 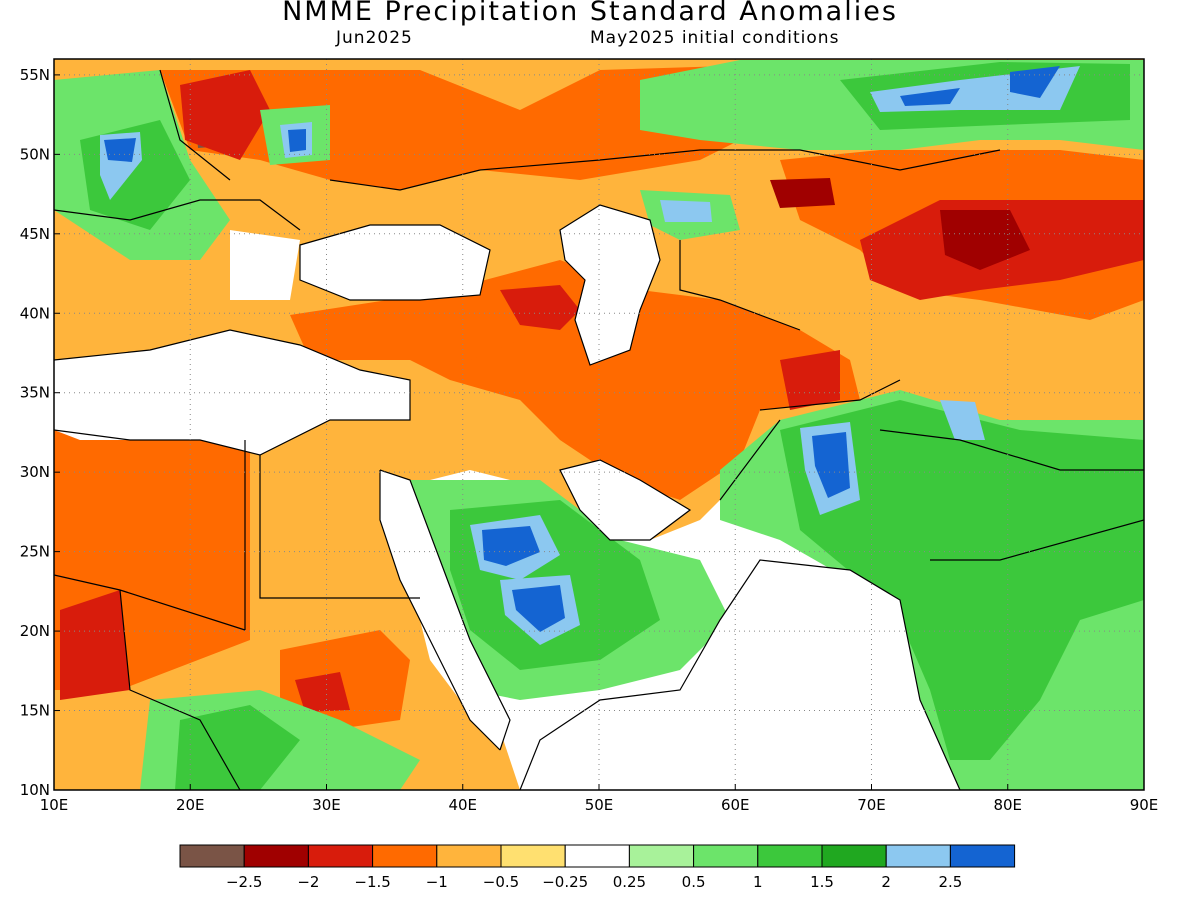 I want to click on lat-tick-label: 50N, so click(x=35, y=154).